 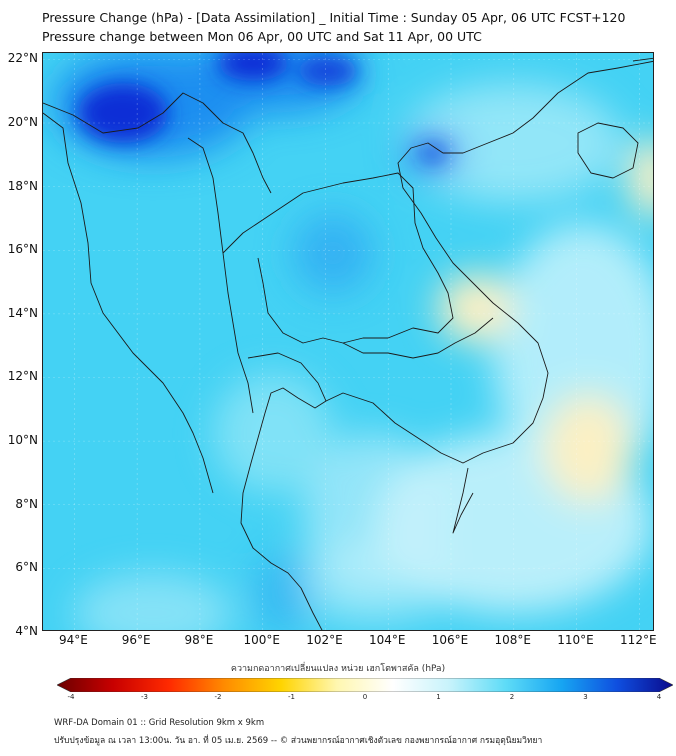 What do you see at coordinates (22, 312) in the screenshot?
I see `lat-label: 14°N` at bounding box center [22, 312].